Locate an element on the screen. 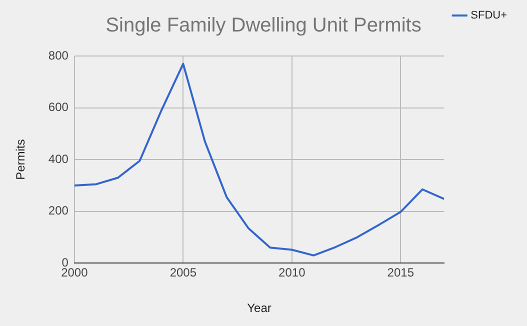 The image size is (527, 326). chart-title: Single Family Dwelling Unit Permits is located at coordinates (264, 25).